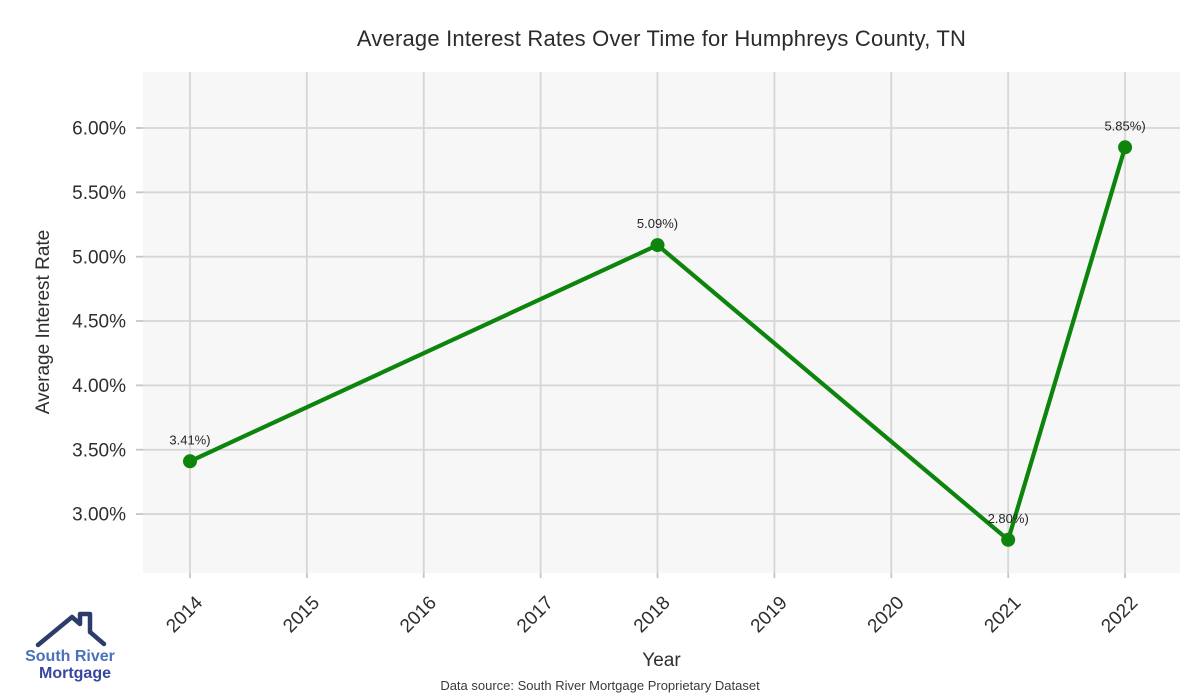 Image resolution: width=1200 pixels, height=700 pixels. Describe the element at coordinates (886, 614) in the screenshot. I see `x-tick-label: 2020` at that location.